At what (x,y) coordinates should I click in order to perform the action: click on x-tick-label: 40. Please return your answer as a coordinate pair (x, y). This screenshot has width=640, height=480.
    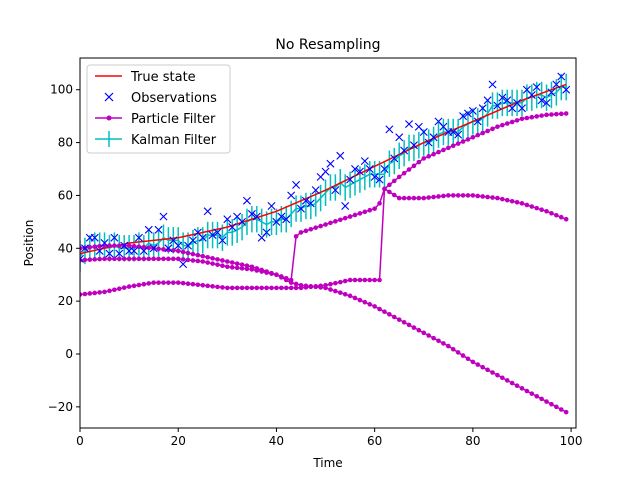
    Looking at the image, I should click on (276, 441).